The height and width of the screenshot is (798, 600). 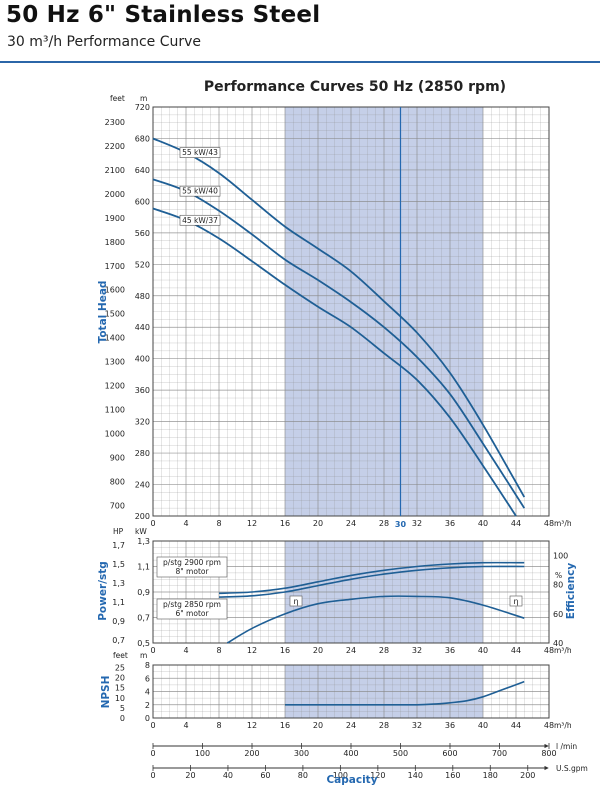 I want to click on y-tick-label-m: 680, so click(x=142, y=138).